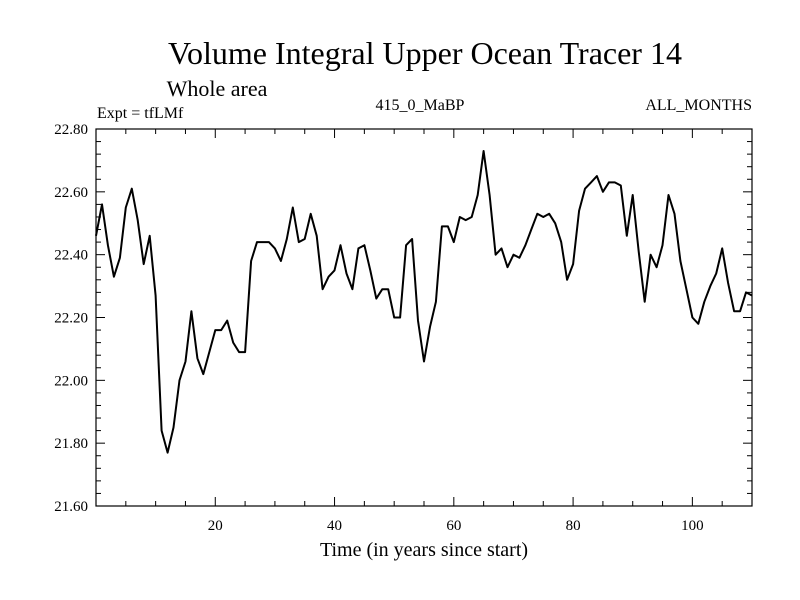 The width and height of the screenshot is (800, 600). Describe the element at coordinates (334, 526) in the screenshot. I see `x-tick-label: 40` at that location.